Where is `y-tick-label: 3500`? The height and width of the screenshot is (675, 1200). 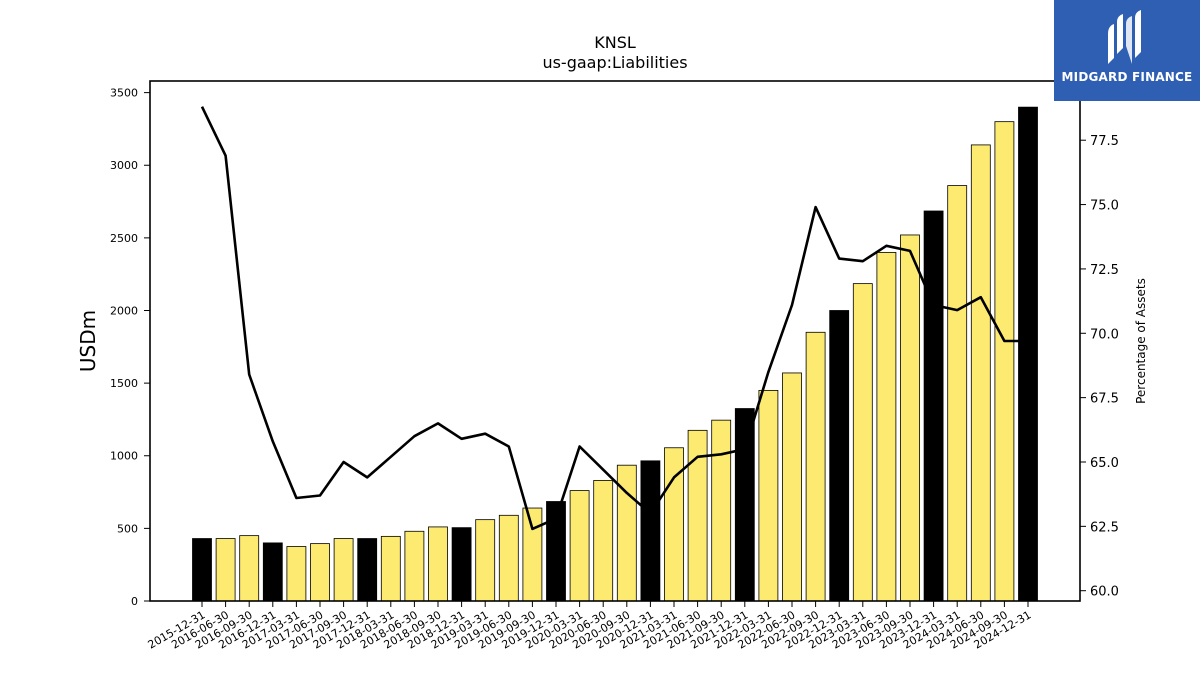 y-tick-label: 3500 is located at coordinates (124, 93).